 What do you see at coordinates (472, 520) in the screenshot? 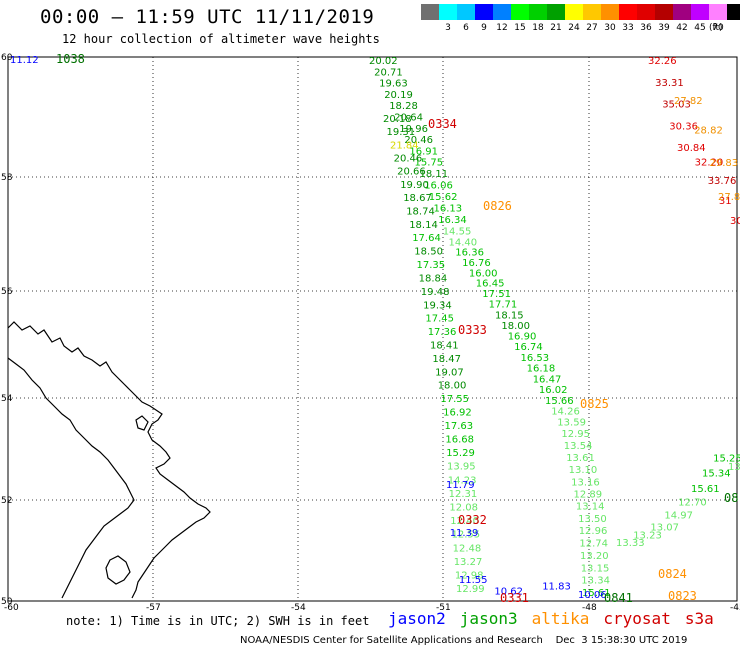
I see `pass-time-label: 0332` at bounding box center [472, 520].